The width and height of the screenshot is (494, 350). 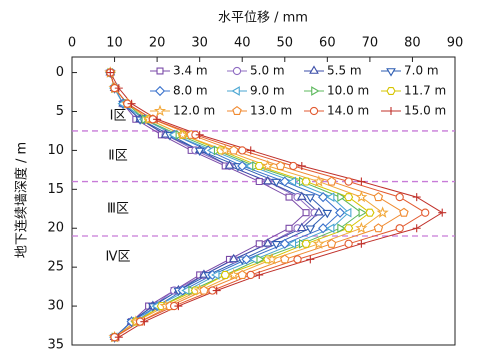 What do you see at coordinates (412, 43) in the screenshot?
I see `x-tick-label: 80` at bounding box center [412, 43].